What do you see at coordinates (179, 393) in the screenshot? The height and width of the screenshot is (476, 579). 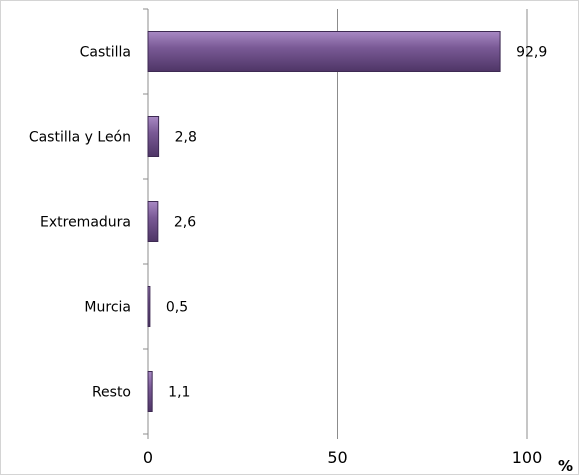 I see `data-label: 1,1` at bounding box center [179, 393].